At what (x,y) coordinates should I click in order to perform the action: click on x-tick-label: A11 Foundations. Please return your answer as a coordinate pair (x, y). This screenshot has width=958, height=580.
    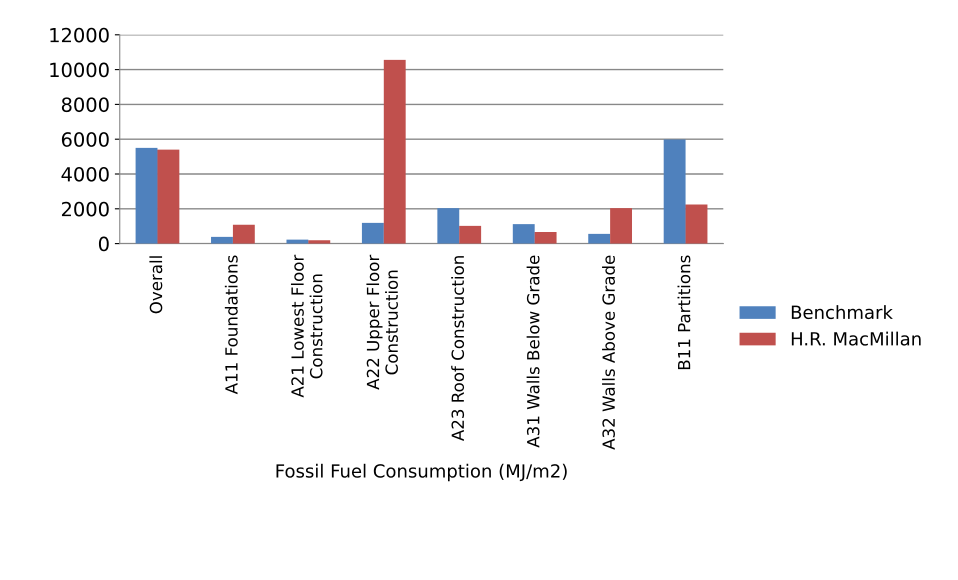
    Looking at the image, I should click on (231, 325).